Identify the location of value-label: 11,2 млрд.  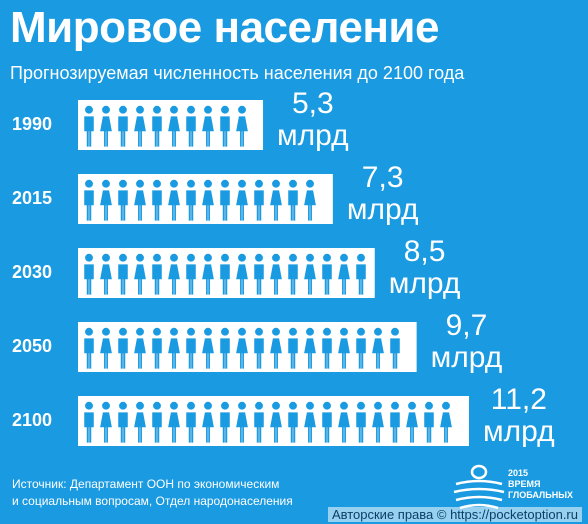
(519, 416).